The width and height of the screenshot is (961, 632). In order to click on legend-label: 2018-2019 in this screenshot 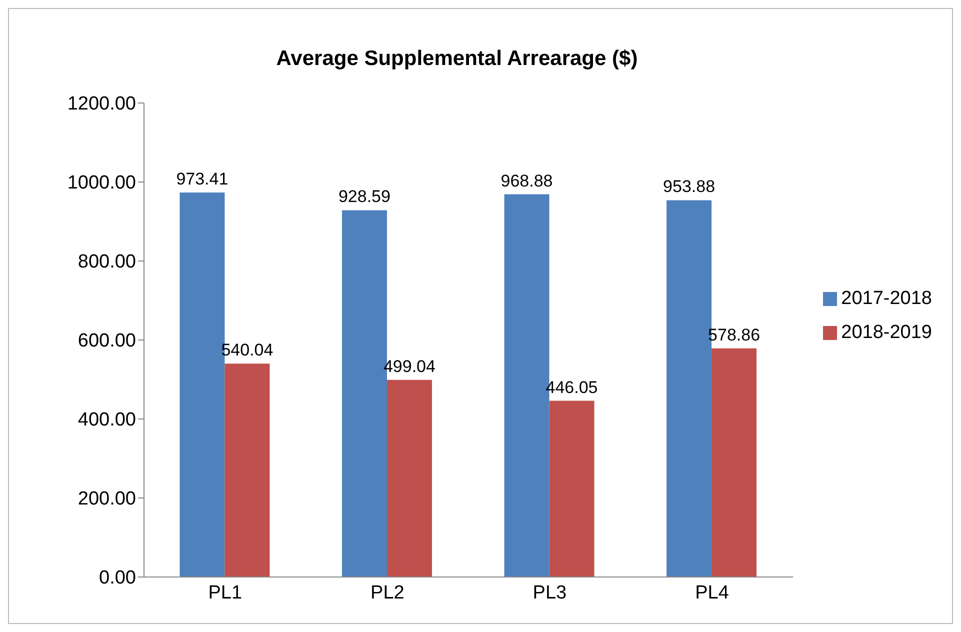, I will do `click(886, 332)`.